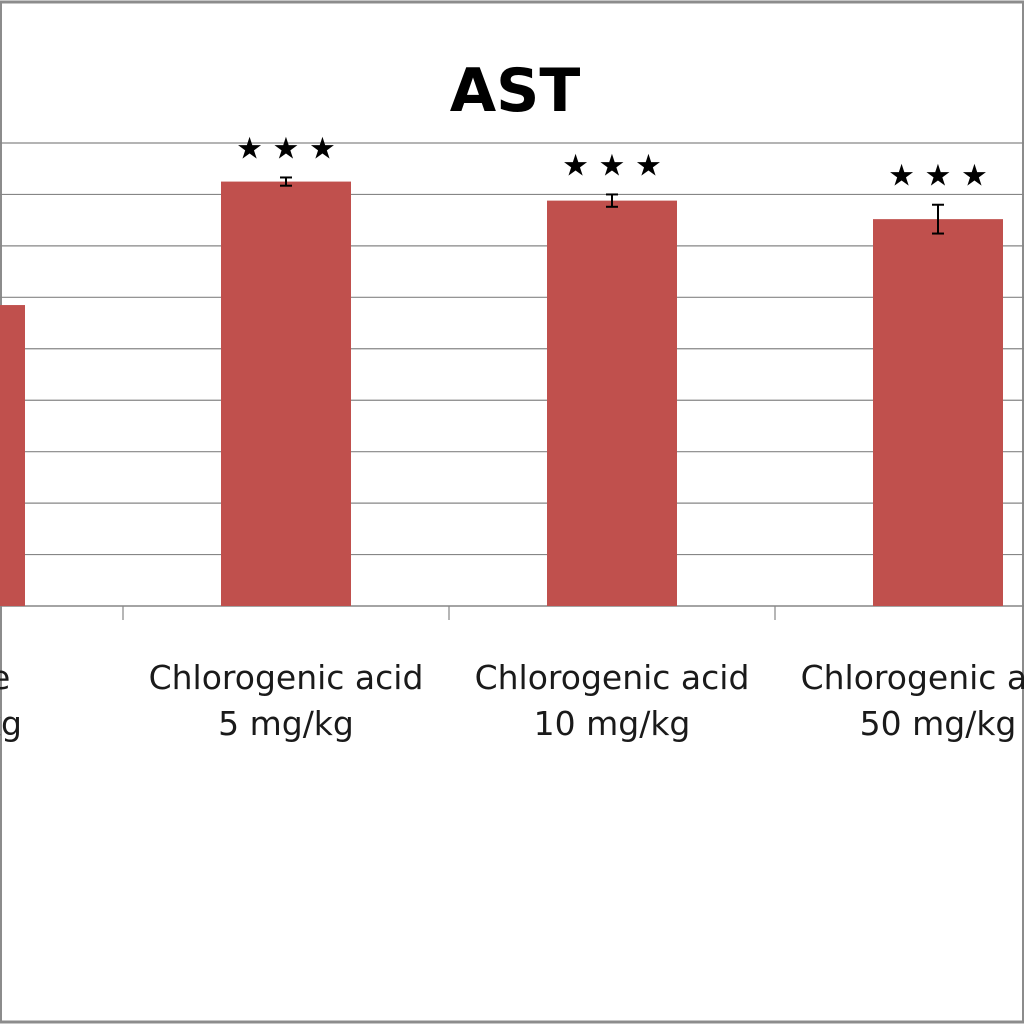 Image resolution: width=1024 pixels, height=1024 pixels. What do you see at coordinates (938, 723) in the screenshot?
I see `x-tick-label: 50 mg/kg` at bounding box center [938, 723].